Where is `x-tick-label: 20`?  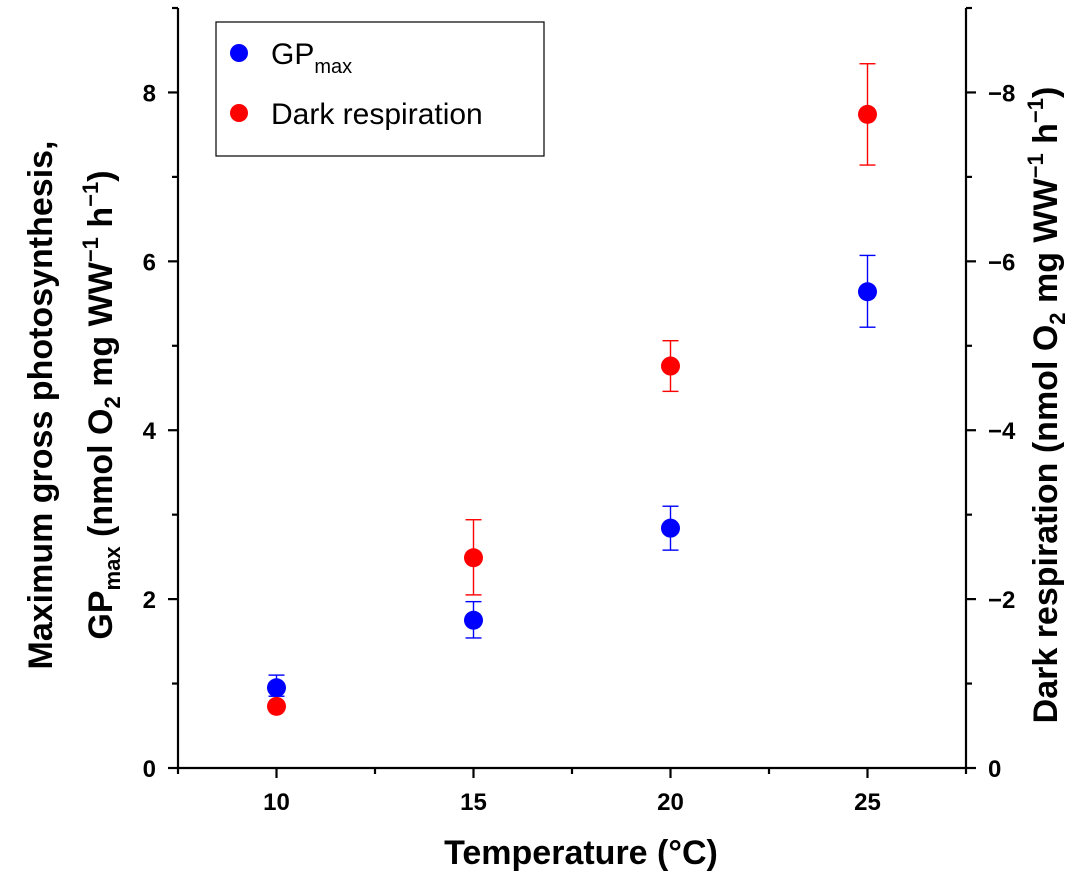 x-tick-label: 20 is located at coordinates (670, 802).